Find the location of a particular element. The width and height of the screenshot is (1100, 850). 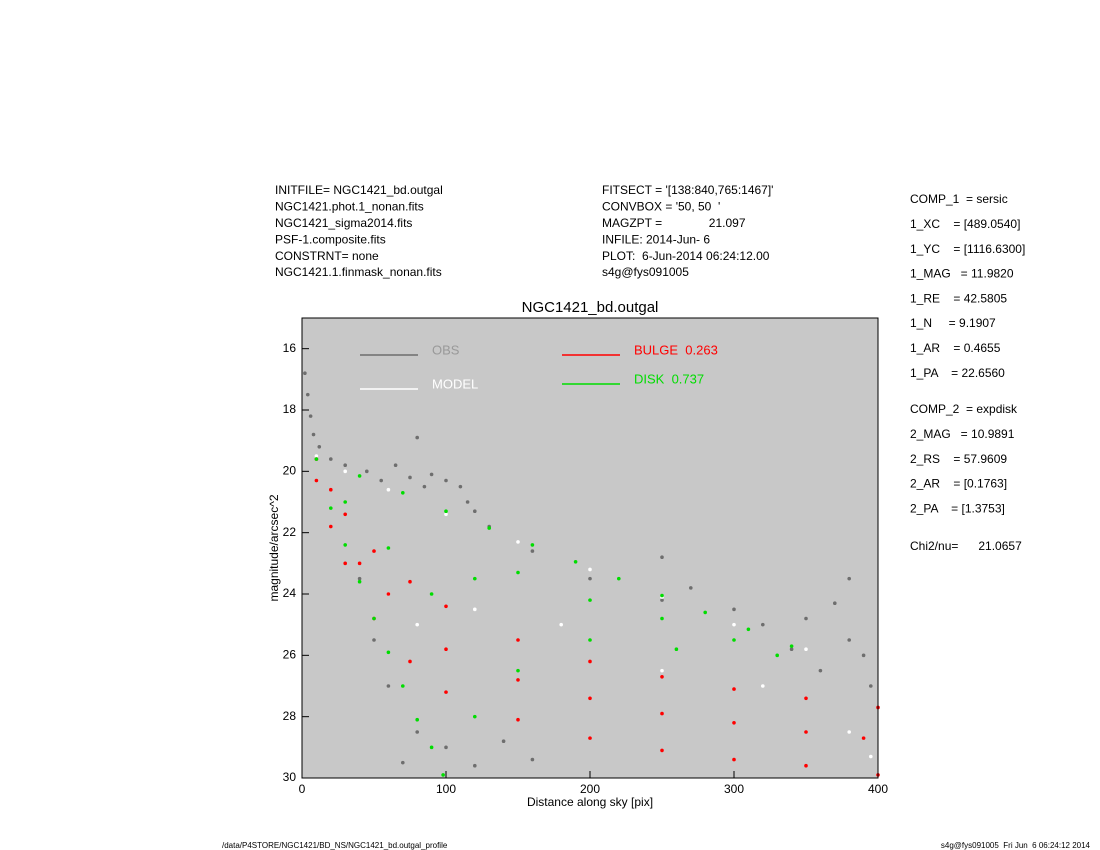

fit-param: COMP_1 = sersic is located at coordinates (959, 199).